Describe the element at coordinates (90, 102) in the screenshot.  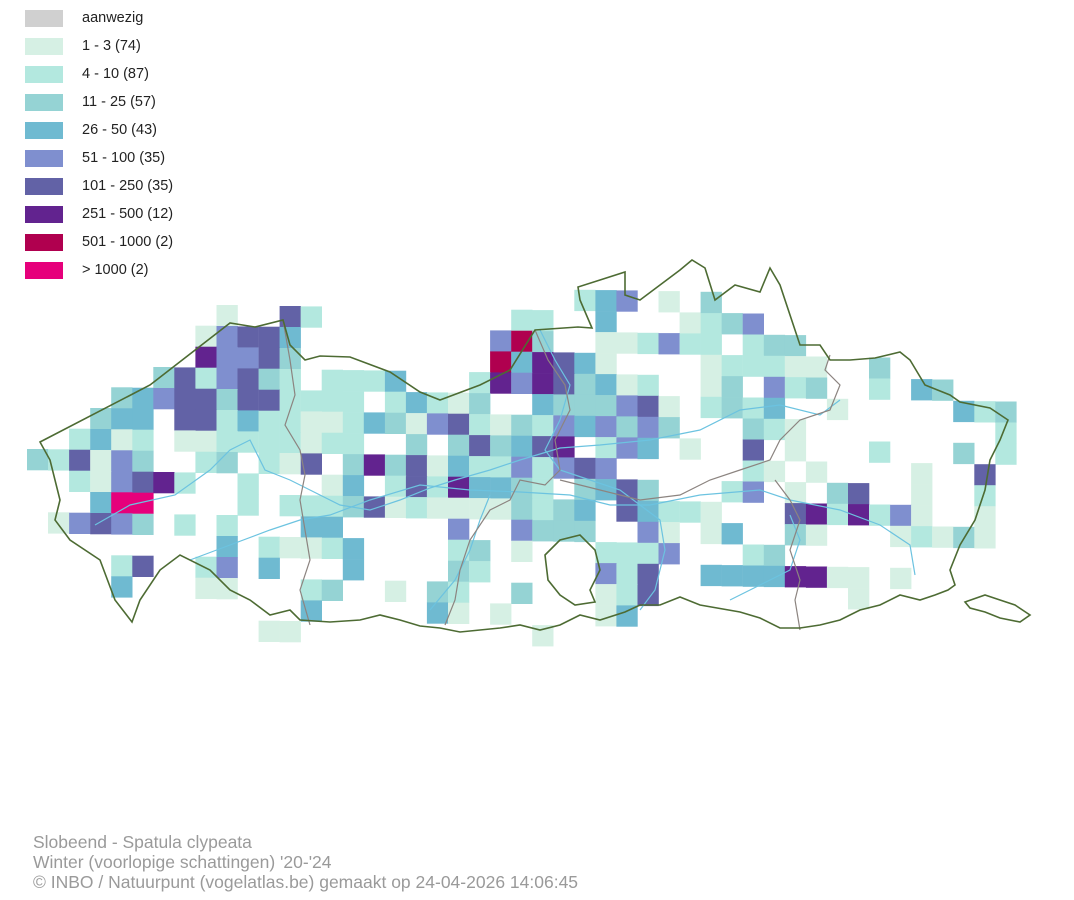
I see `legend-item: 11 - 25 (57)` at that location.